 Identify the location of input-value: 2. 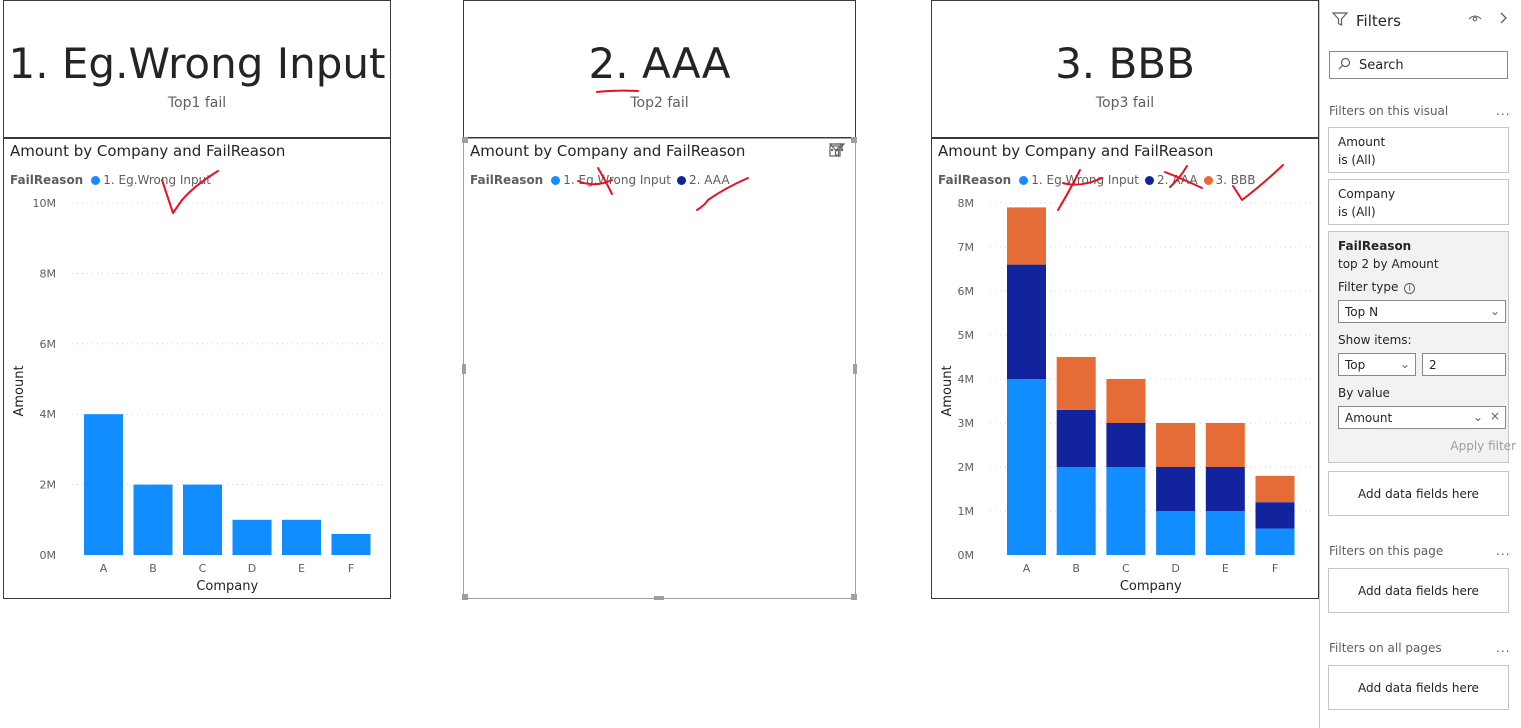
(1433, 364).